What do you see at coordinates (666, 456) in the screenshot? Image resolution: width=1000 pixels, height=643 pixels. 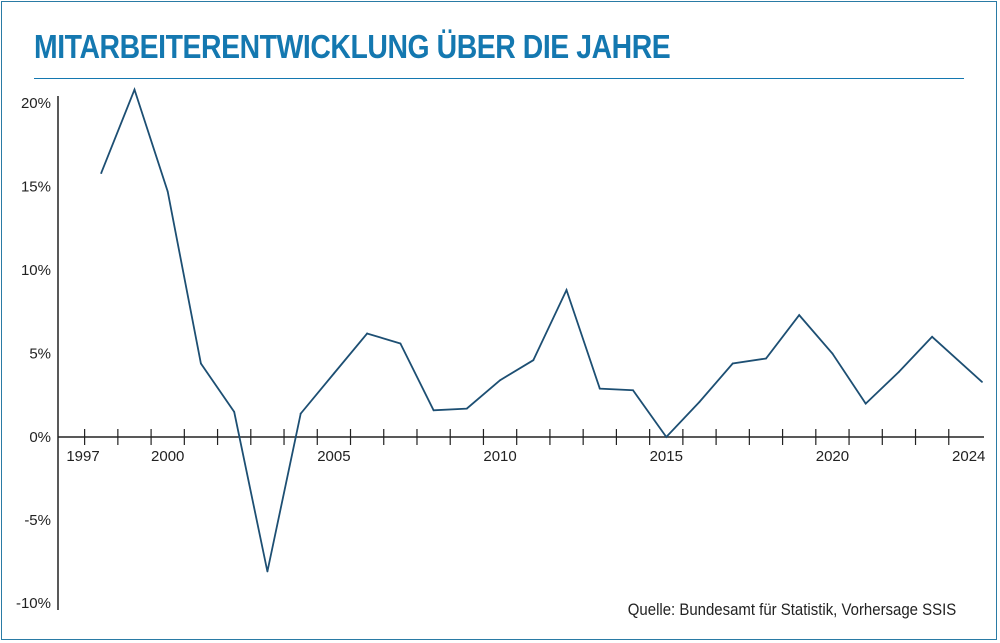 I see `x-tick-label: 2015` at bounding box center [666, 456].